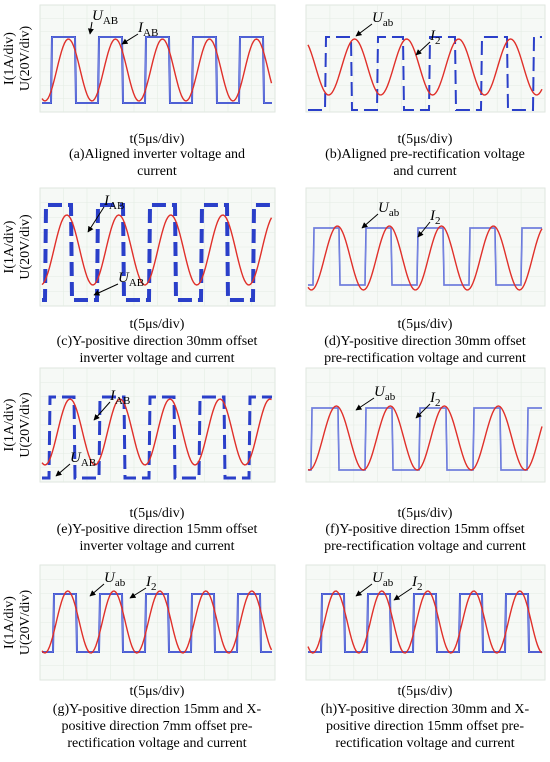 This screenshot has width=550, height=762. What do you see at coordinates (424, 529) in the screenshot?
I see `caption-line: (f)Y-positive direction 15mm offset` at bounding box center [424, 529].